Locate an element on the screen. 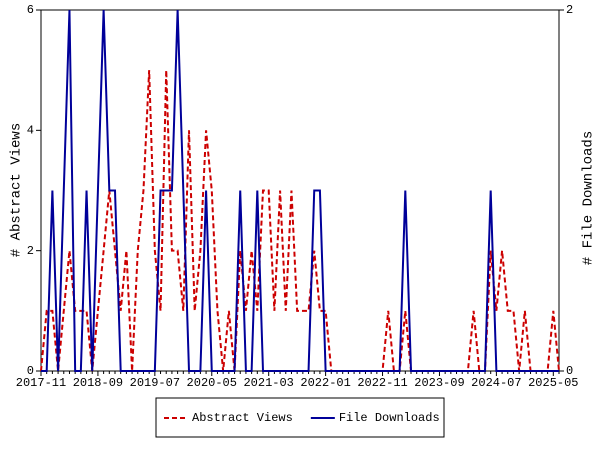  x-tick-label: 2022-11 is located at coordinates (382, 383).